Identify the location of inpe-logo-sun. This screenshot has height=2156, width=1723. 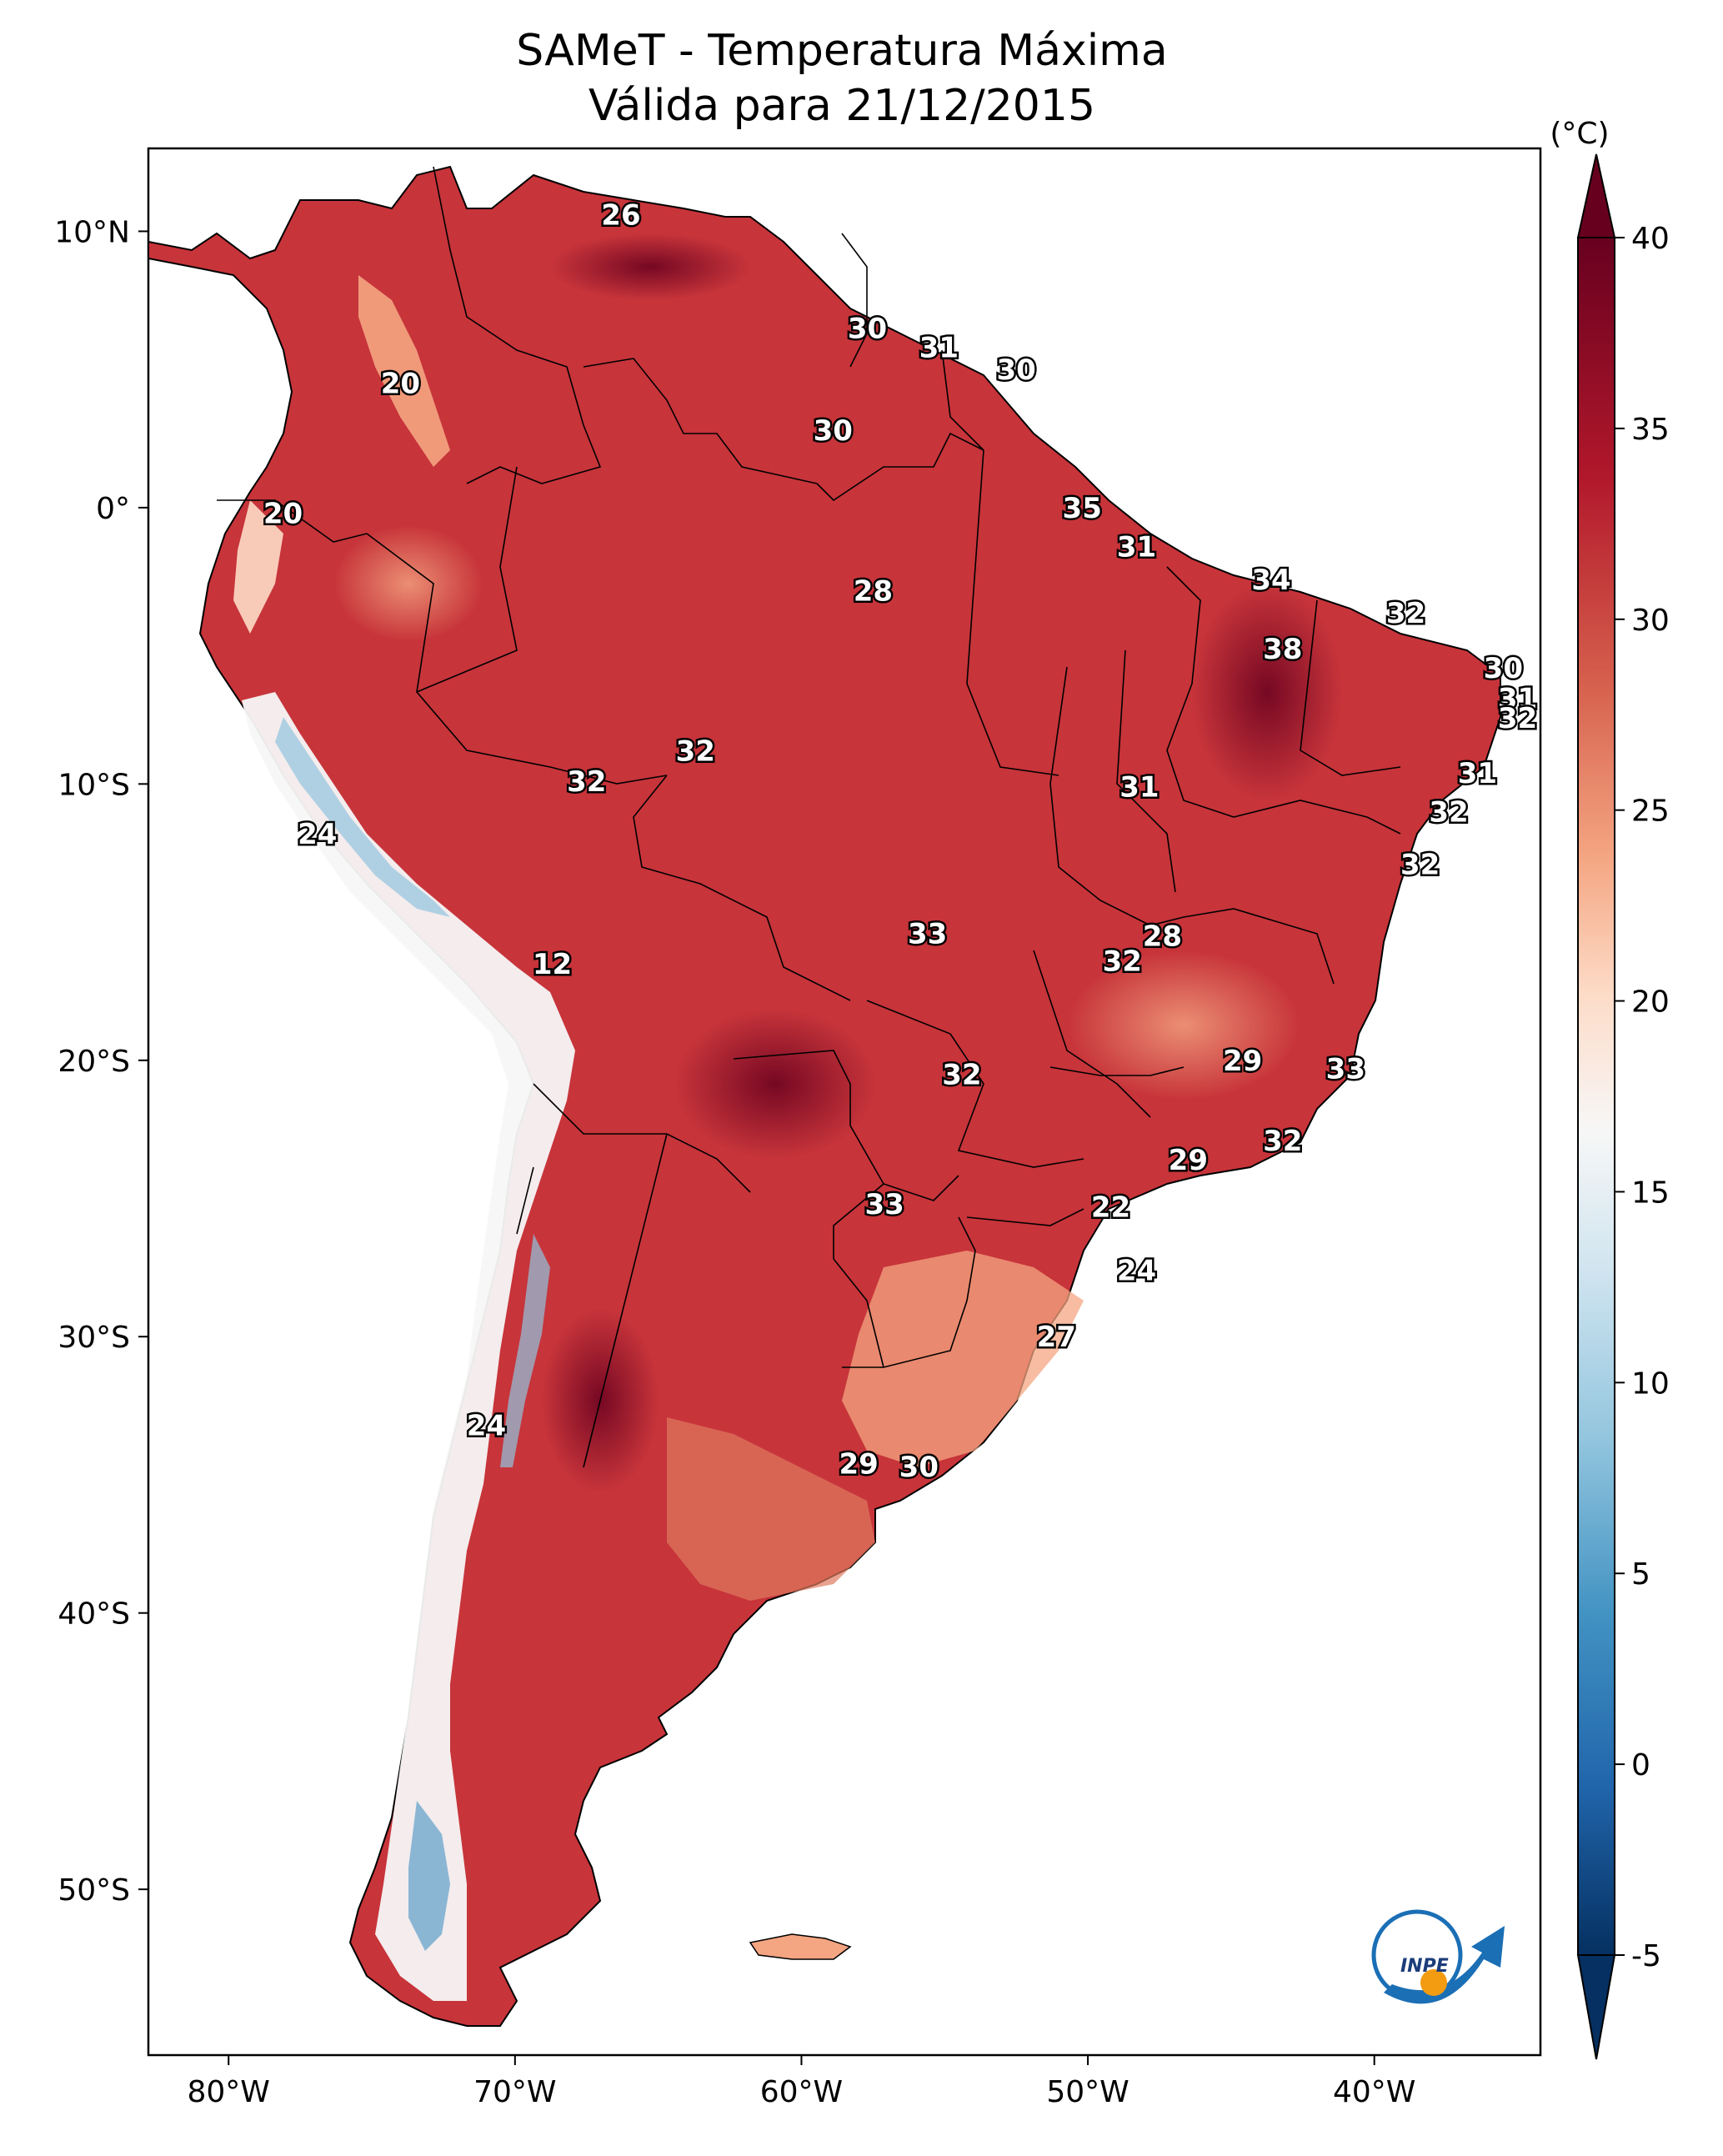
(1433, 1982).